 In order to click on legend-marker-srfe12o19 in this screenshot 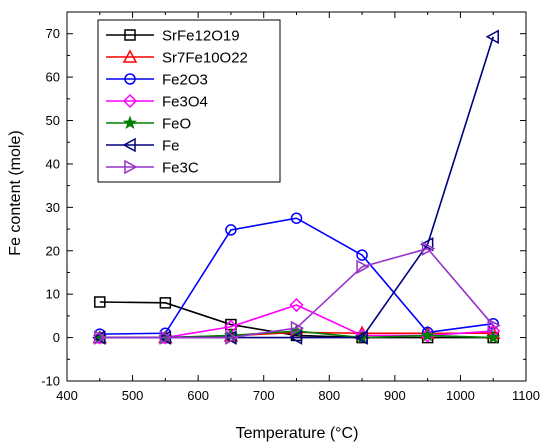, I will do `click(130, 35)`.